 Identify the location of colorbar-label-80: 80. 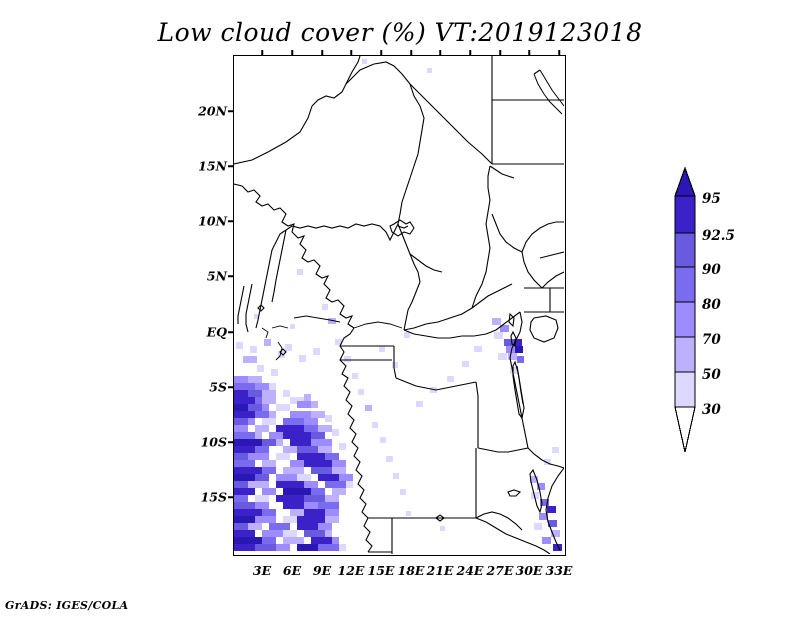
(711, 305).